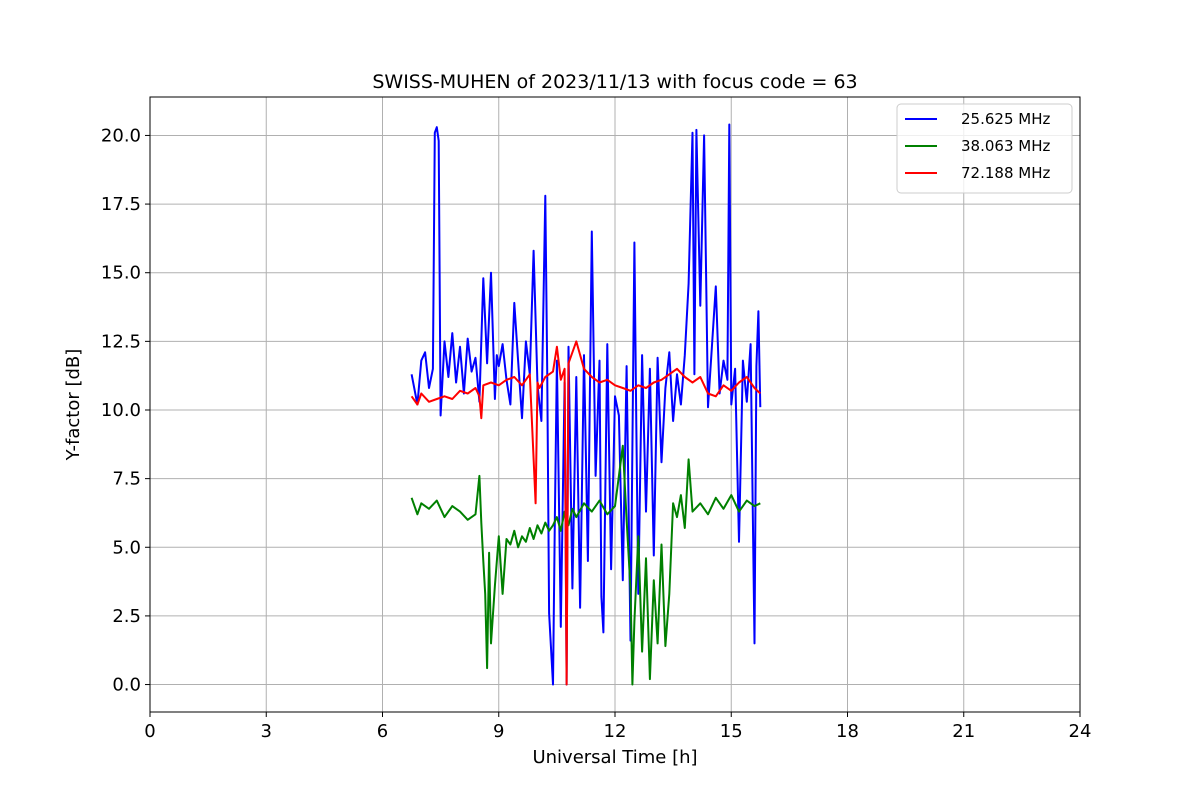 The height and width of the screenshot is (800, 1200). I want to click on x-tick-label: 21, so click(963, 731).